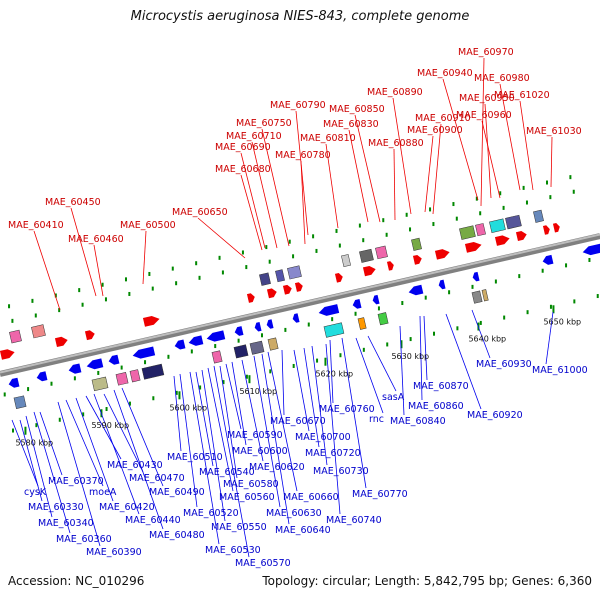  I want to click on forward-gene-label: MAE_60830, so click(351, 124).